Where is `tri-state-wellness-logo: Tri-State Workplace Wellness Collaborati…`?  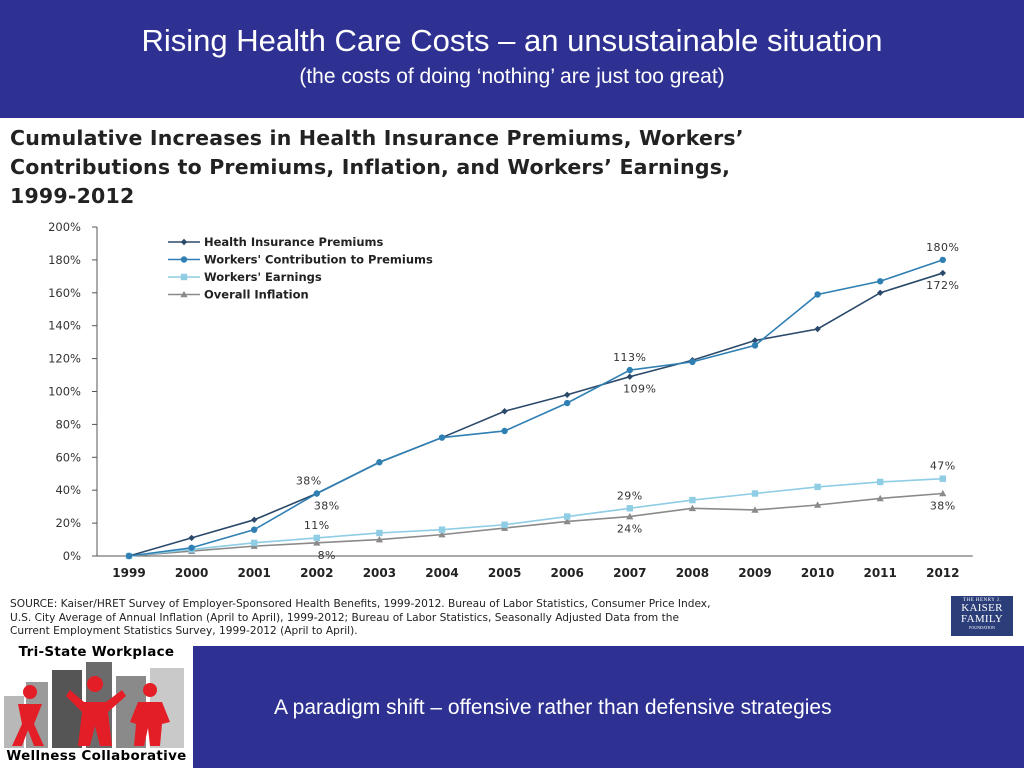
tri-state-wellness-logo: Tri-State Workplace Wellness Collaborati… is located at coordinates (96, 705).